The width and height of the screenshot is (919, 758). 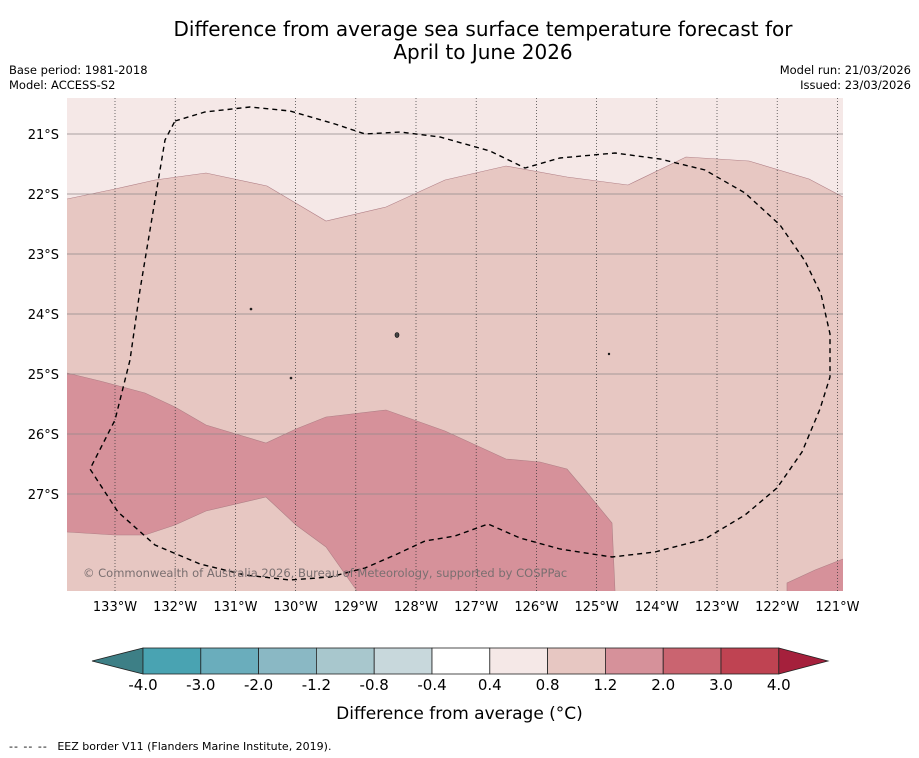 What do you see at coordinates (778, 685) in the screenshot?
I see `colorbar-tick-label: 4.0` at bounding box center [778, 685].